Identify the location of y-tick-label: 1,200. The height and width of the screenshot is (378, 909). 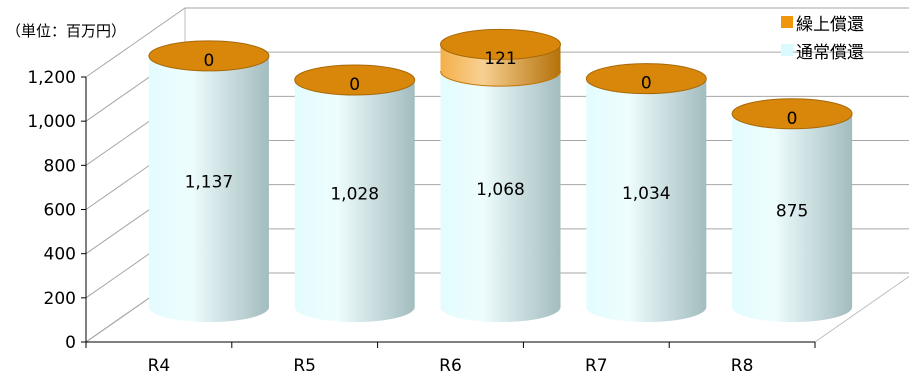
(51, 78).